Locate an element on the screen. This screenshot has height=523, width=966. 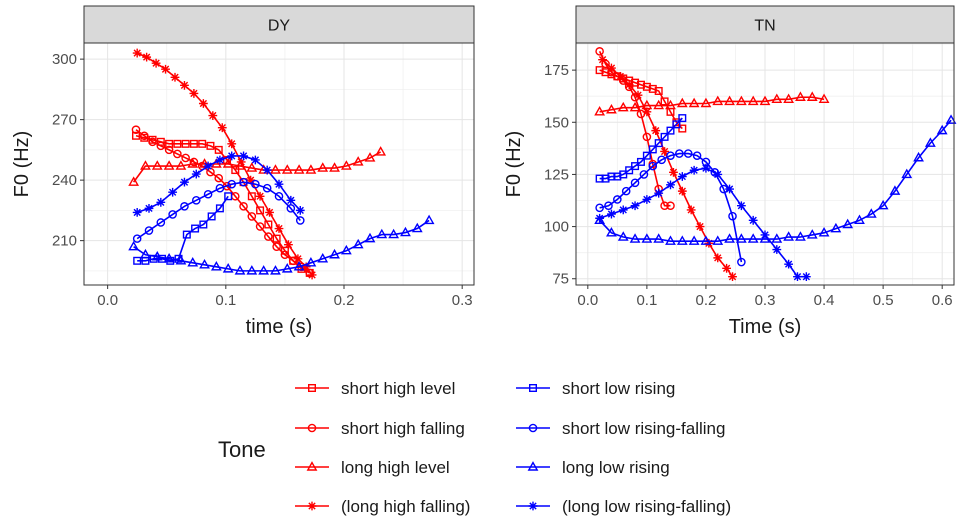
legend-item-short-low-rising: short low rising is located at coordinates (595, 388).